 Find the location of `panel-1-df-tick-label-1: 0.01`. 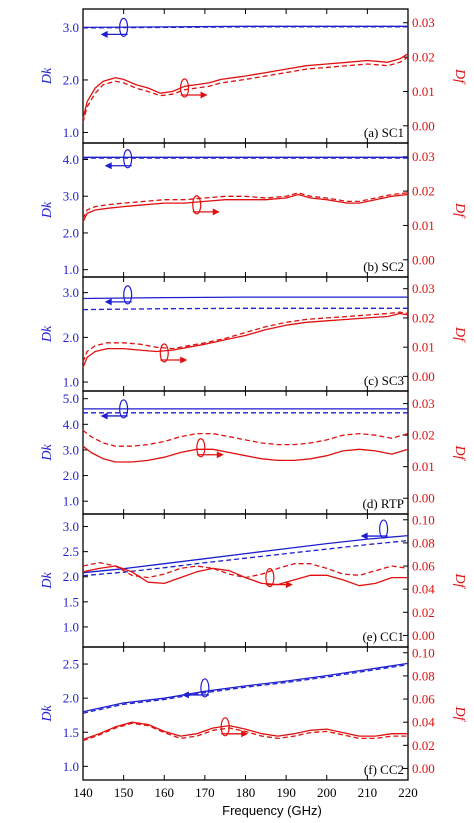

panel-1-df-tick-label-1: 0.01 is located at coordinates (423, 91).